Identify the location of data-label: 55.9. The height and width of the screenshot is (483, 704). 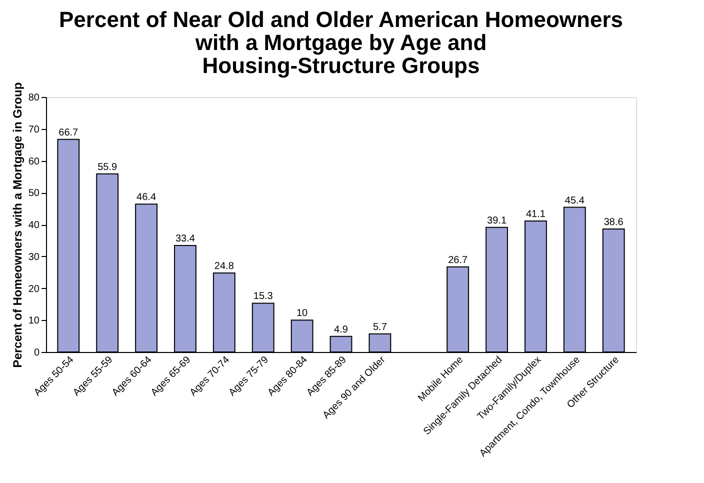
(108, 167).